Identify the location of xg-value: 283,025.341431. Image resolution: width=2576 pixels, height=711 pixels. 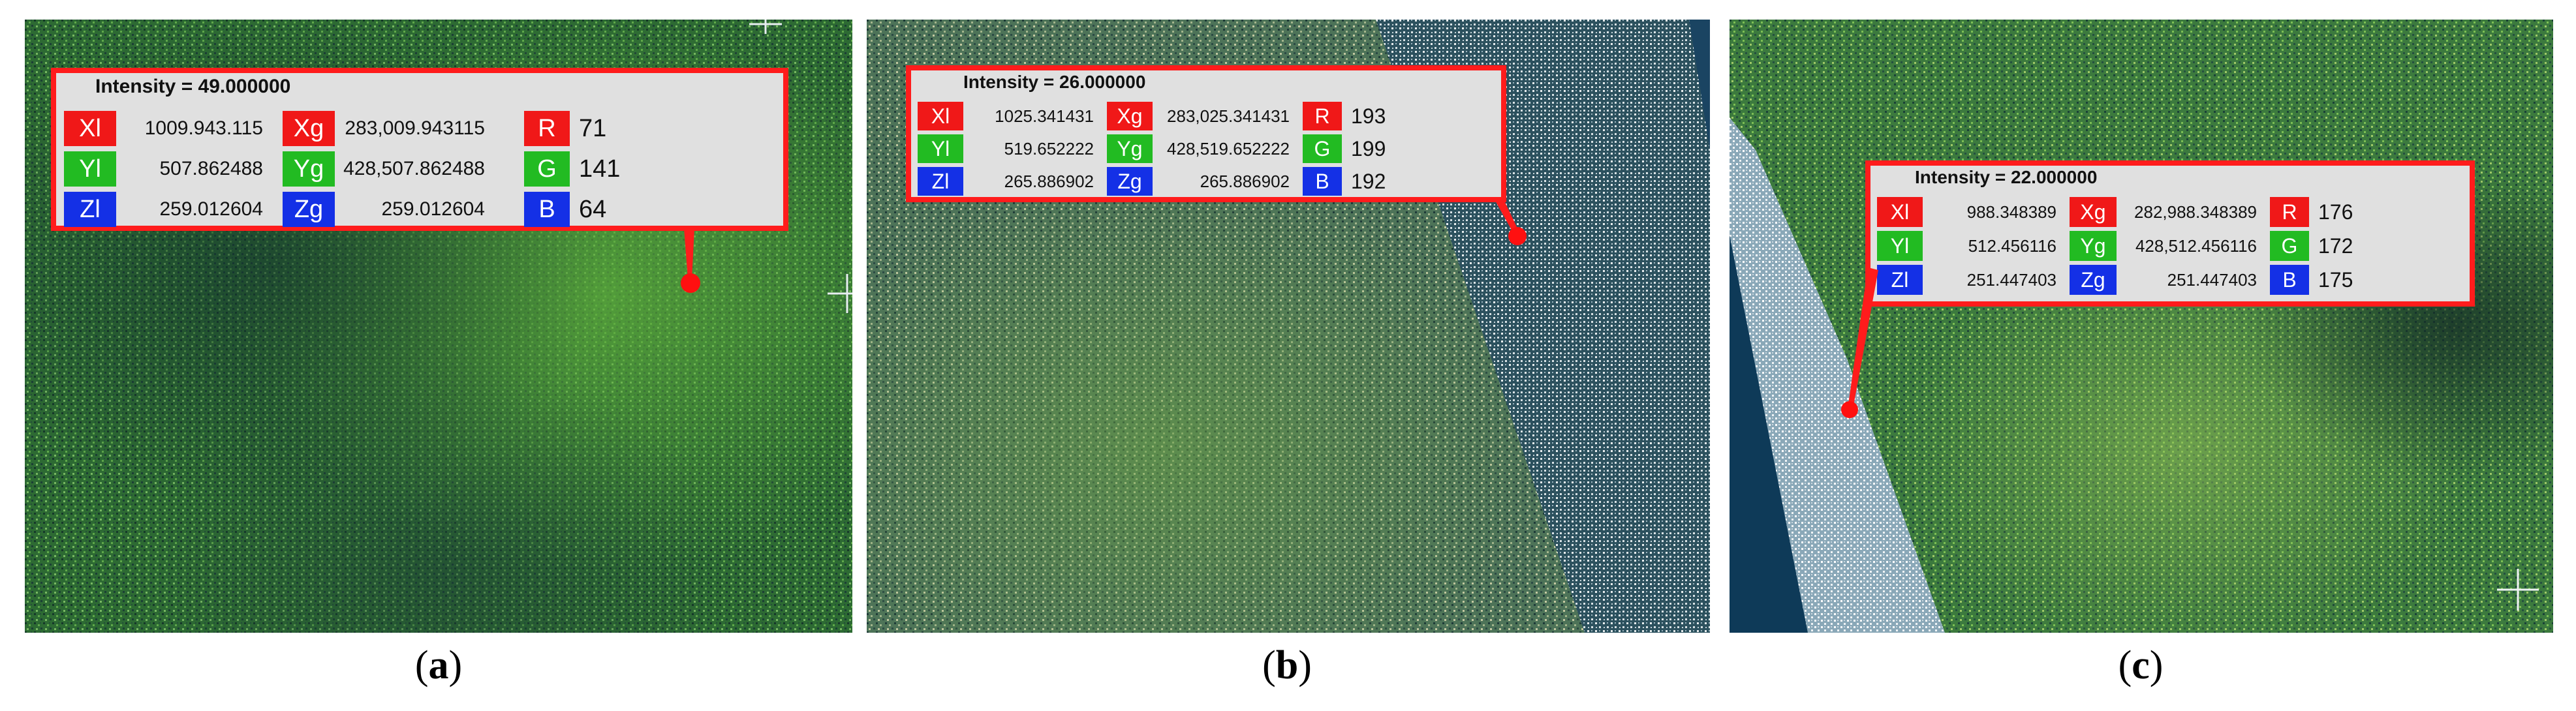
(1228, 116).